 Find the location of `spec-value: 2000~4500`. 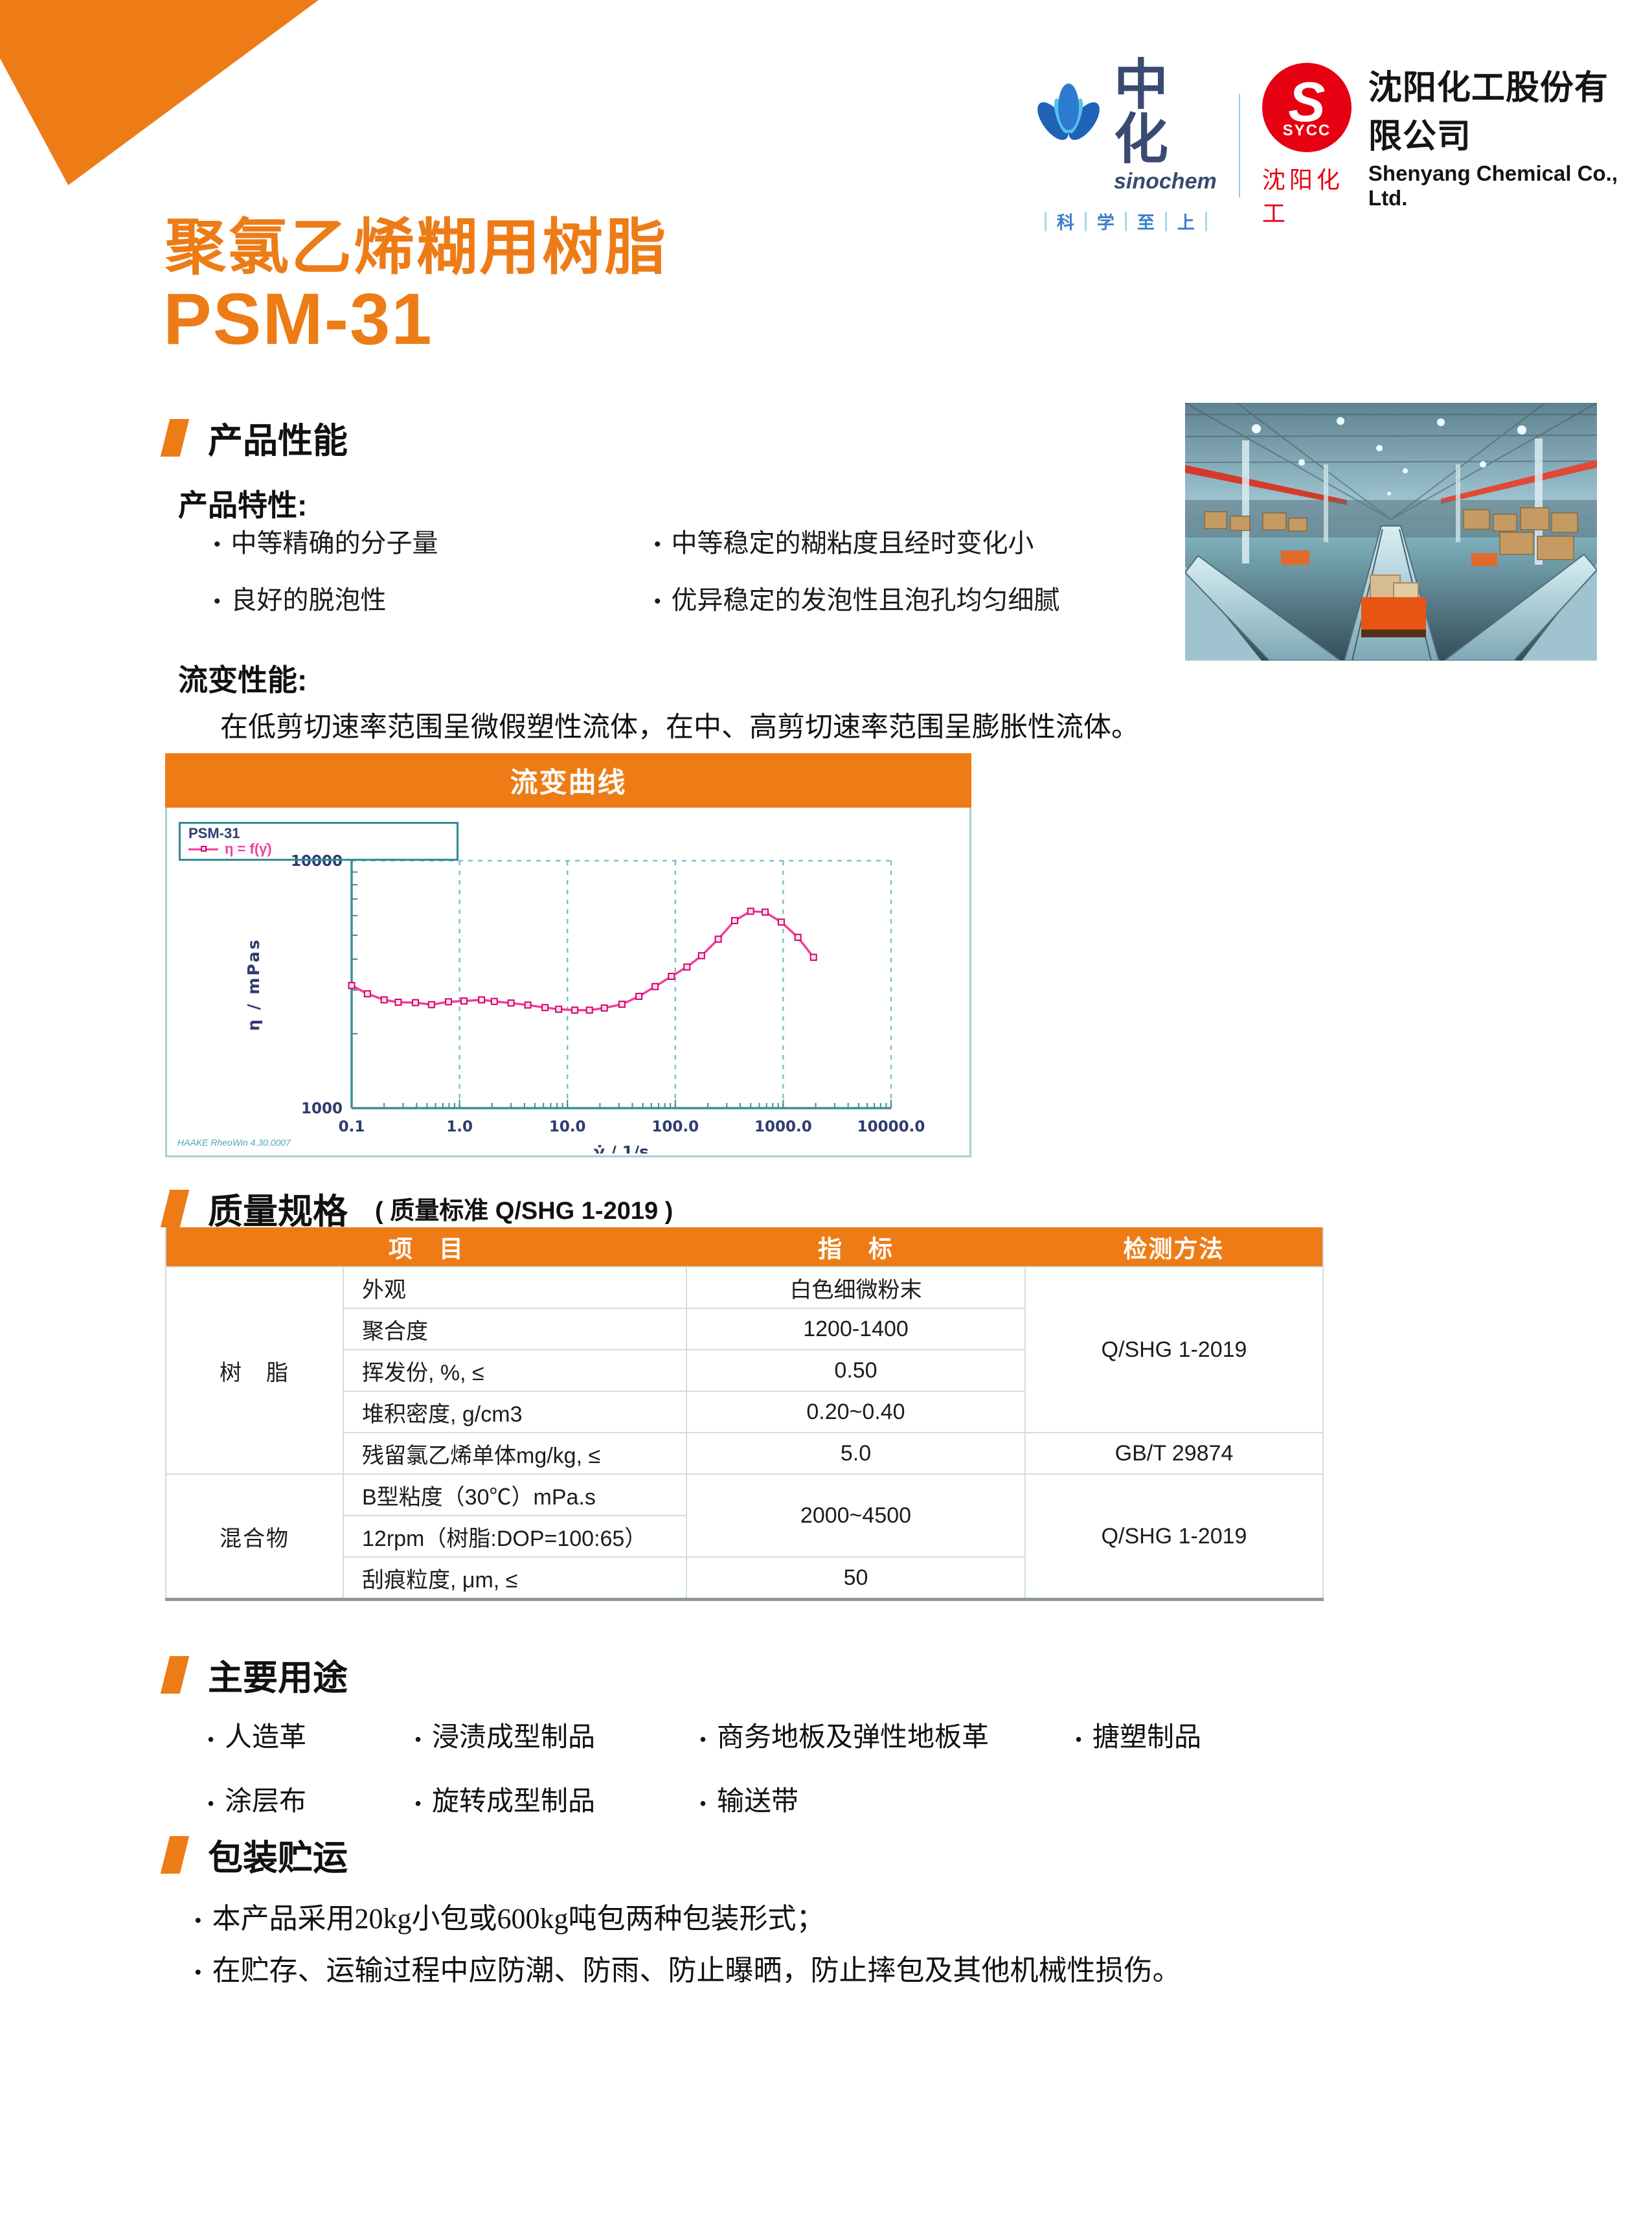

spec-value: 2000~4500 is located at coordinates (856, 1515).